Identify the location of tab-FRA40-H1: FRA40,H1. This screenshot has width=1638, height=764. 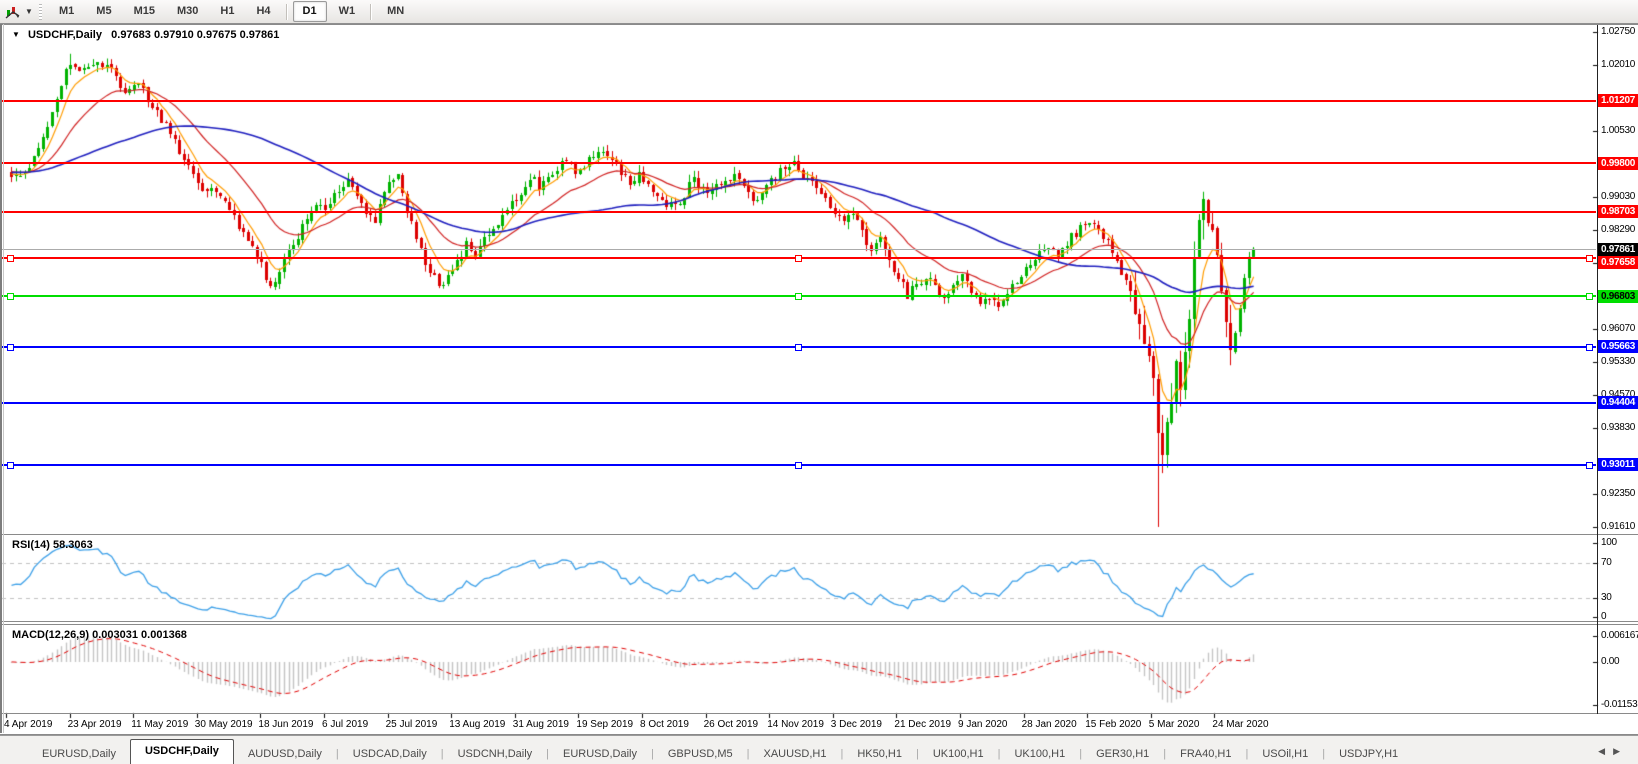
(1206, 754).